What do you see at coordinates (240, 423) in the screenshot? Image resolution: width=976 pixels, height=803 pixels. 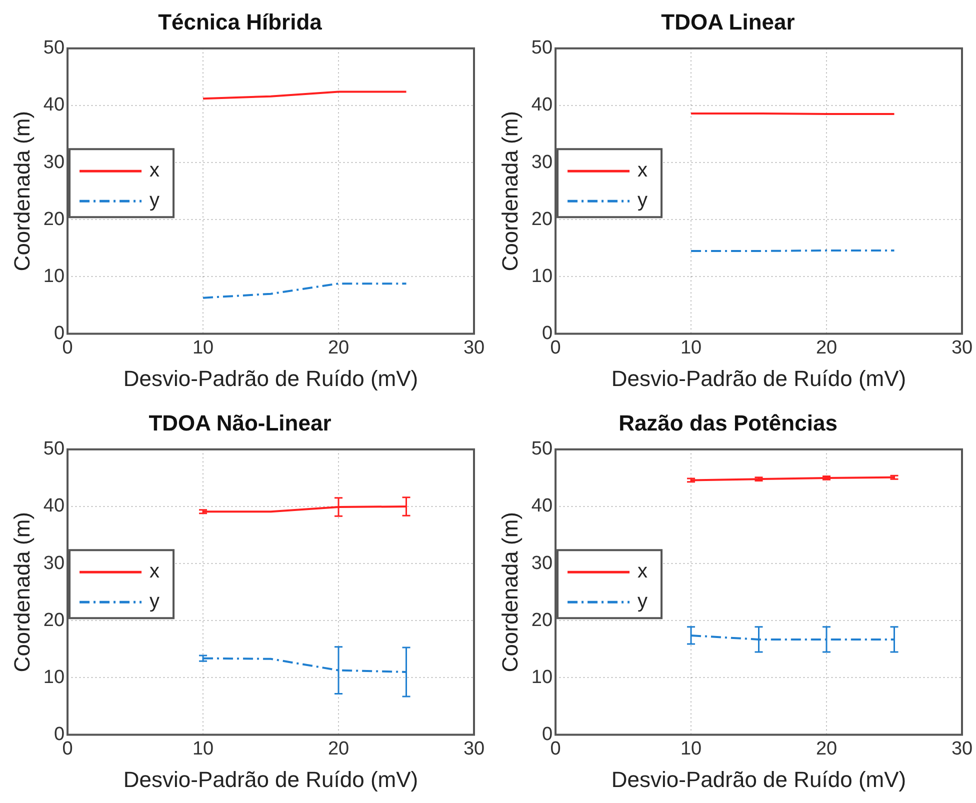 I see `chart-title: TDOA Não-Linear` at bounding box center [240, 423].